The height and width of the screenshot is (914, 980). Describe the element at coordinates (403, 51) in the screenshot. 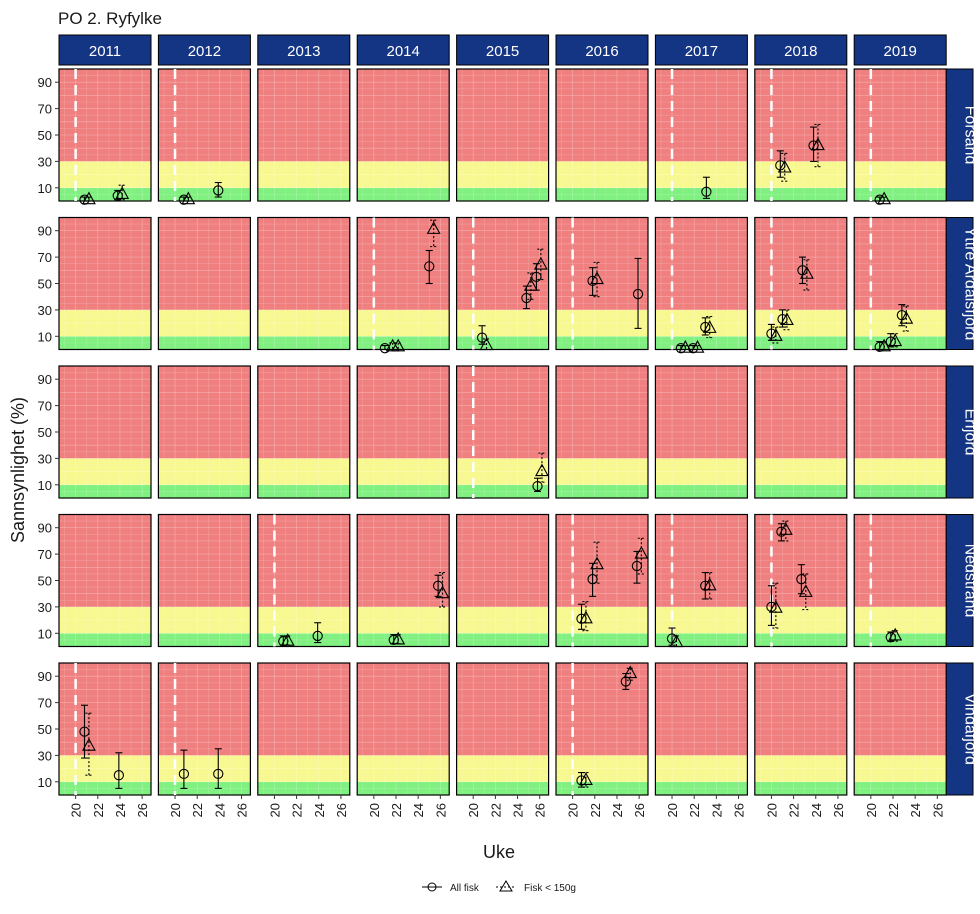

I see `year-strip-label: 2014` at that location.